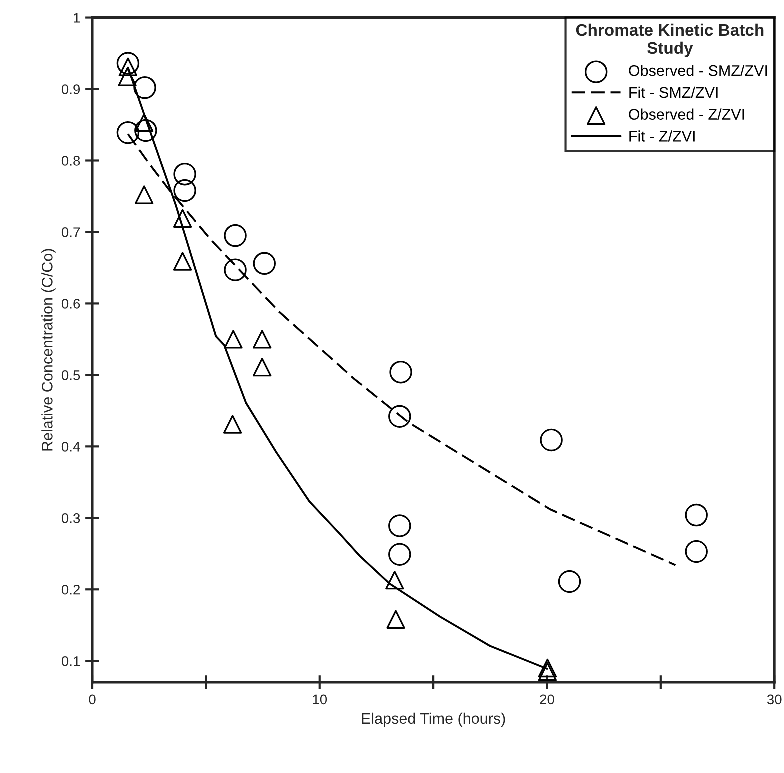 This screenshot has height=773, width=784. Describe the element at coordinates (71, 375) in the screenshot. I see `y-tick-label: 0.5` at that location.